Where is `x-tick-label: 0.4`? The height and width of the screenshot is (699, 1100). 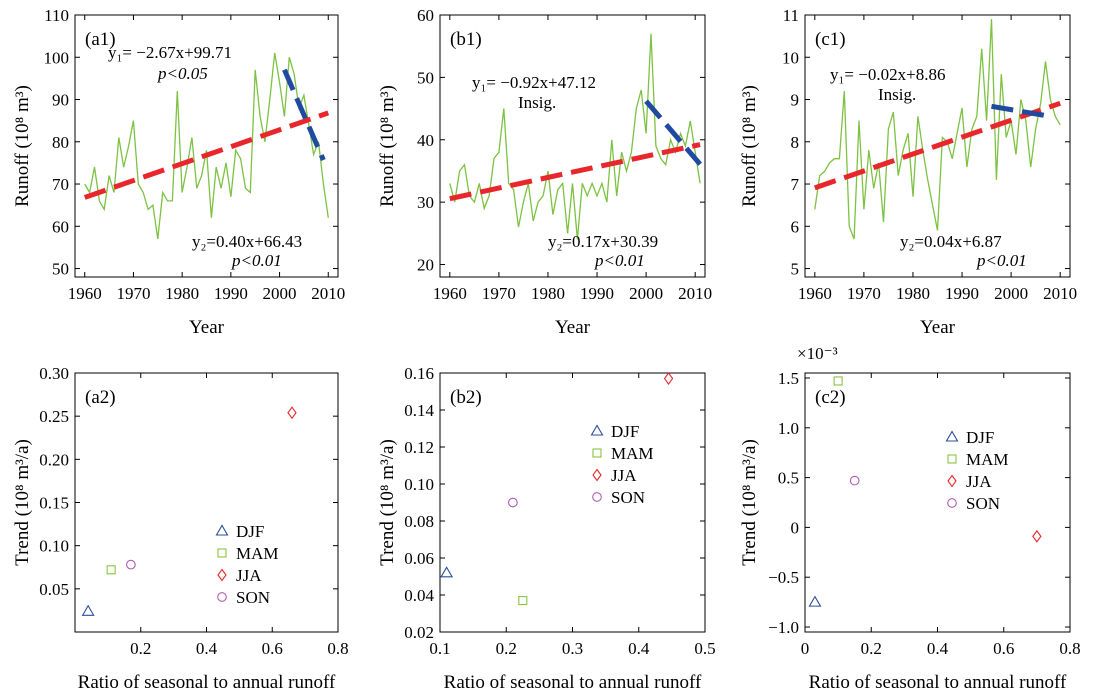
x-tick-label: 0.4 is located at coordinates (639, 648).